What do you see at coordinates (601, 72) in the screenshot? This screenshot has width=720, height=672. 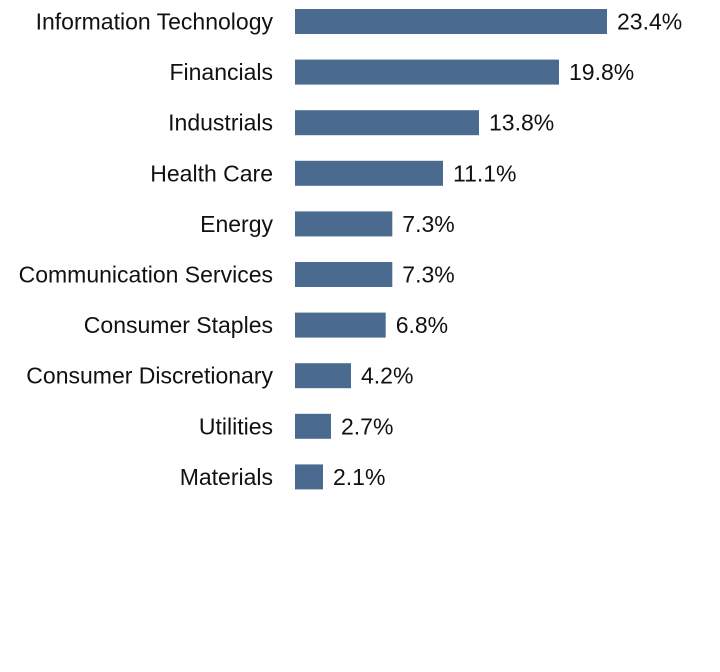 I see `value-label: 19.8%` at bounding box center [601, 72].